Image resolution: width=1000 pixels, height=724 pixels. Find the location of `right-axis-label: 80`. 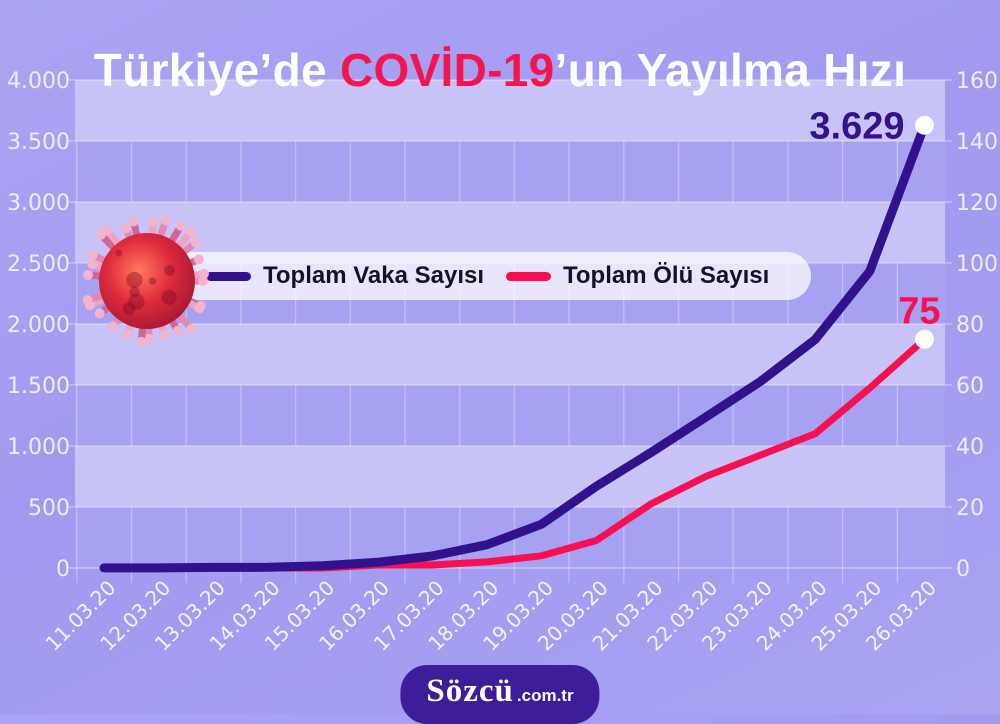

right-axis-label: 80 is located at coordinates (970, 325).